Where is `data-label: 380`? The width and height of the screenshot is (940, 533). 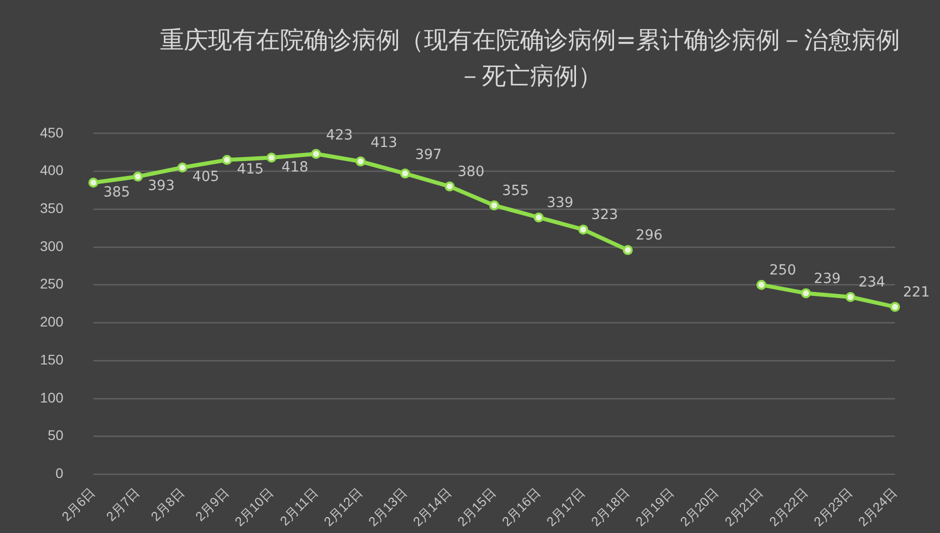 data-label: 380 is located at coordinates (471, 172).